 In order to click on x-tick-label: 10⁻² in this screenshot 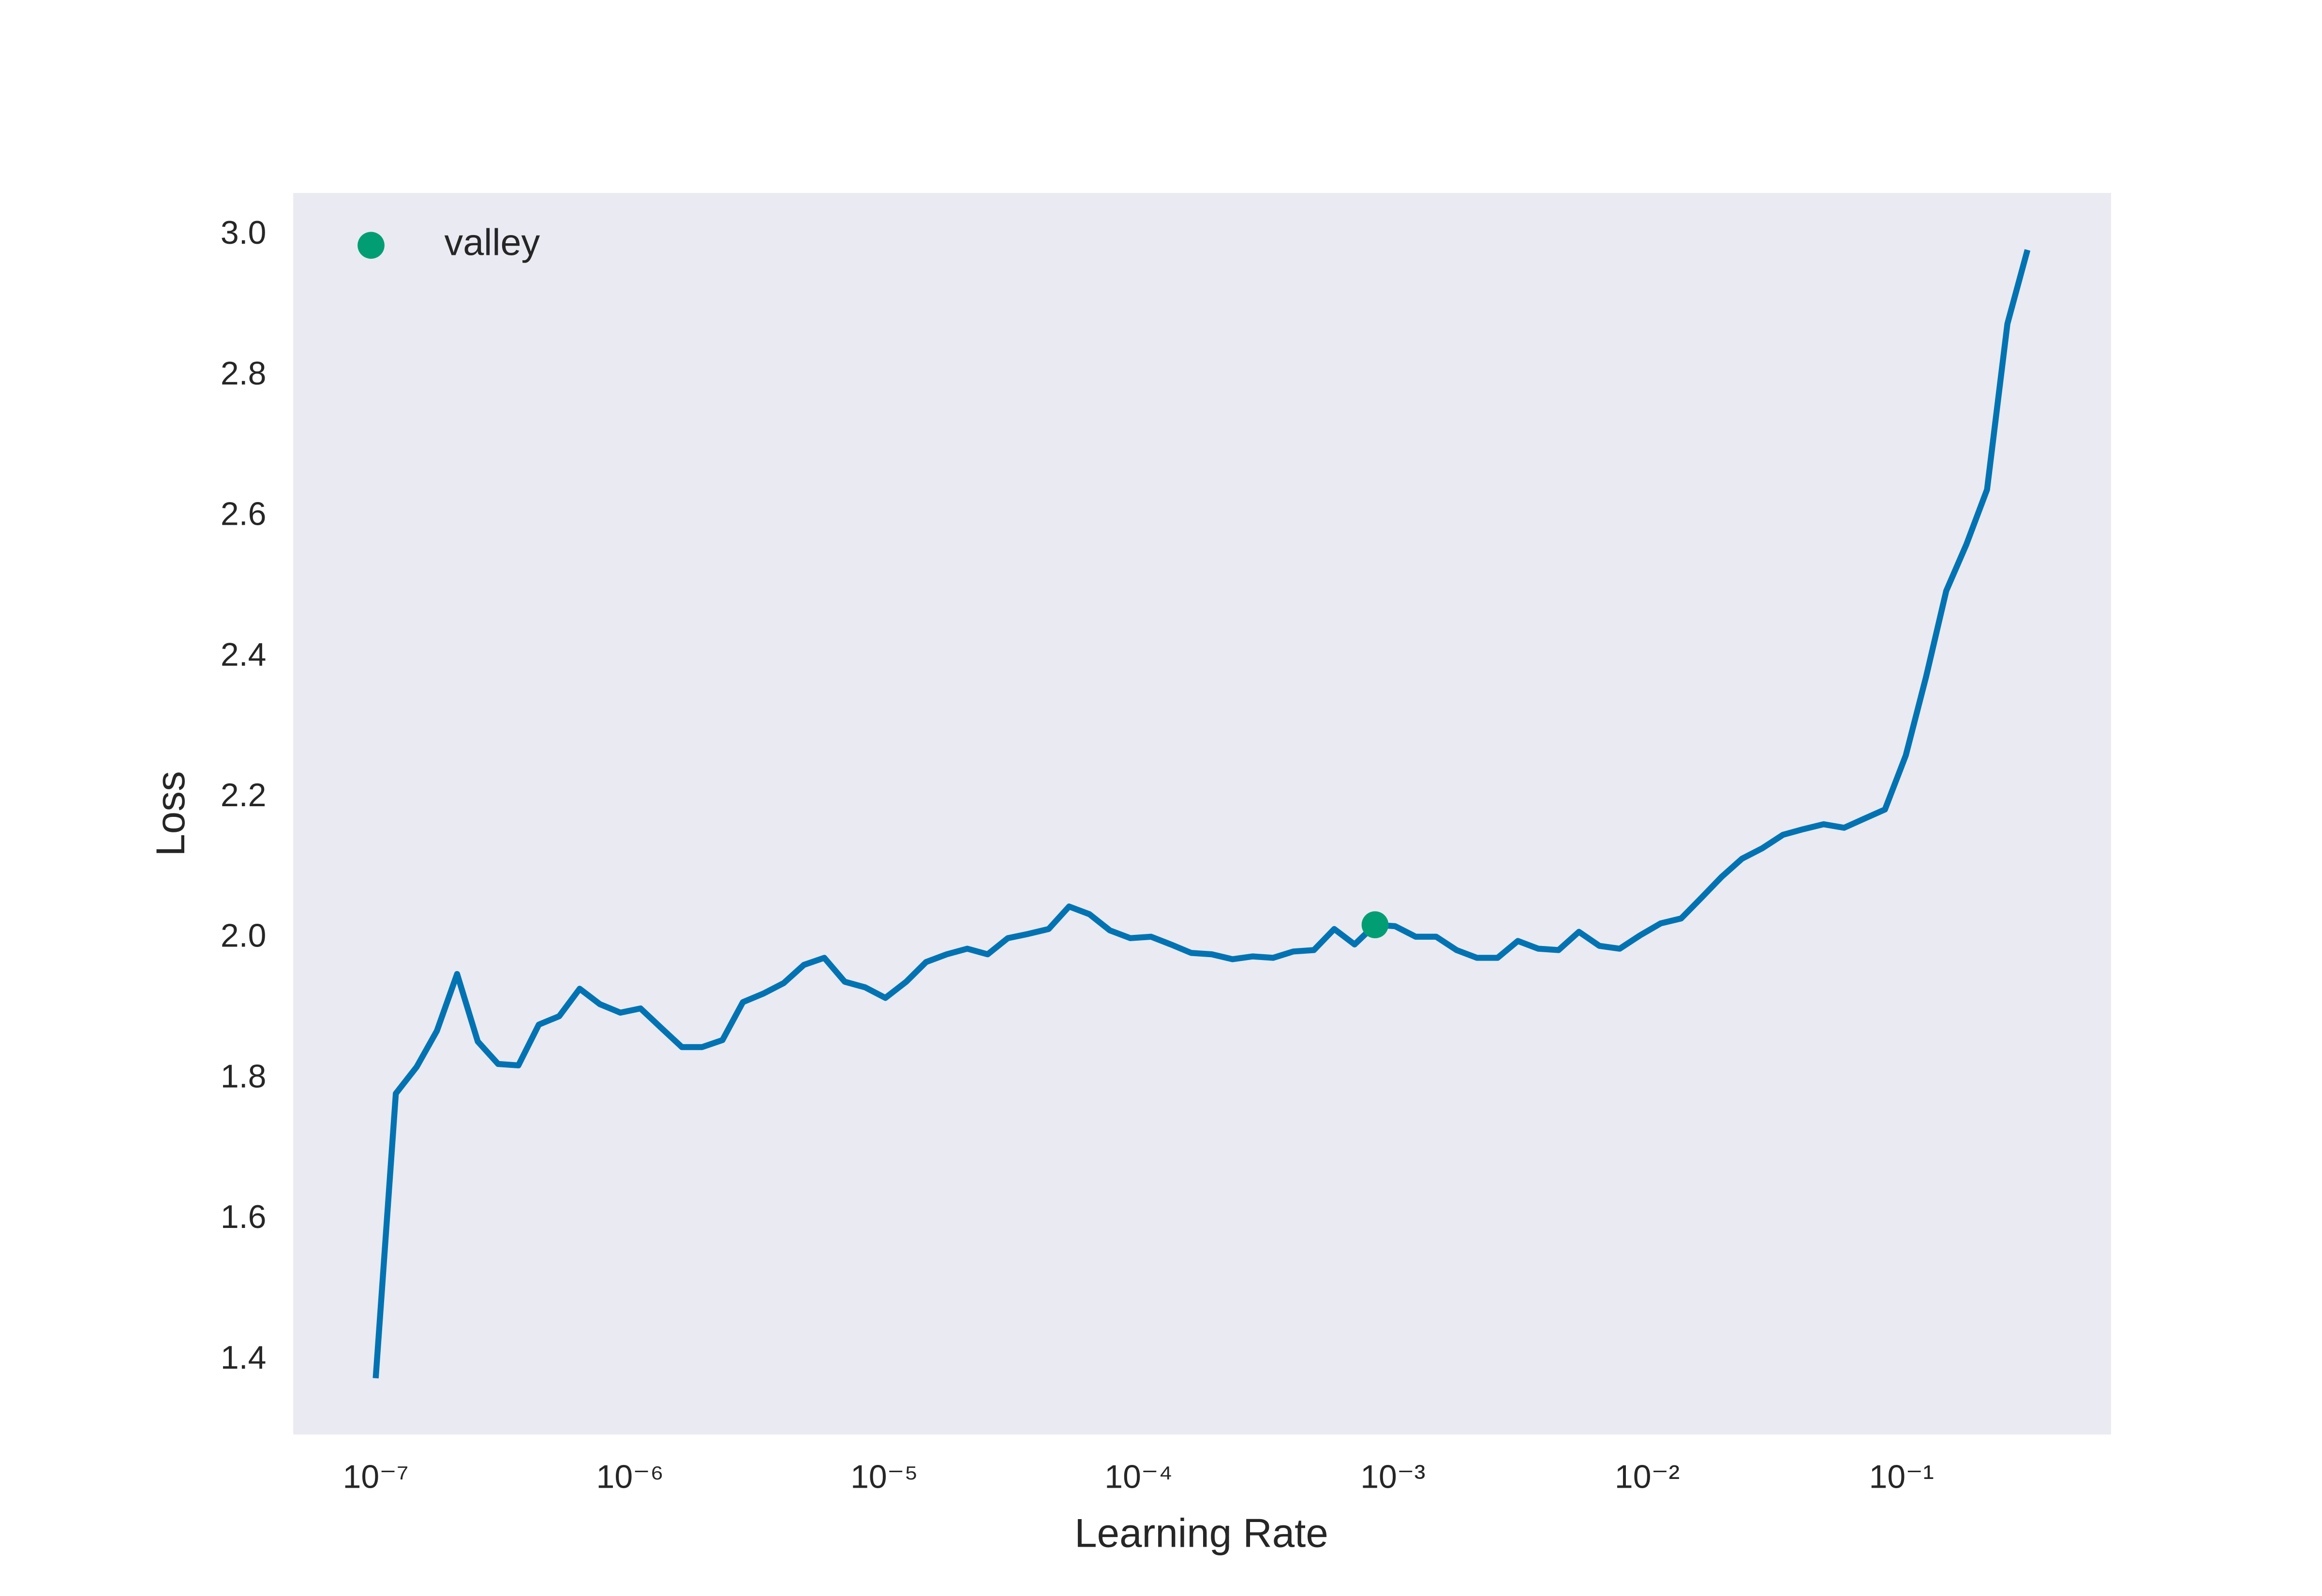, I will do `click(1647, 1477)`.